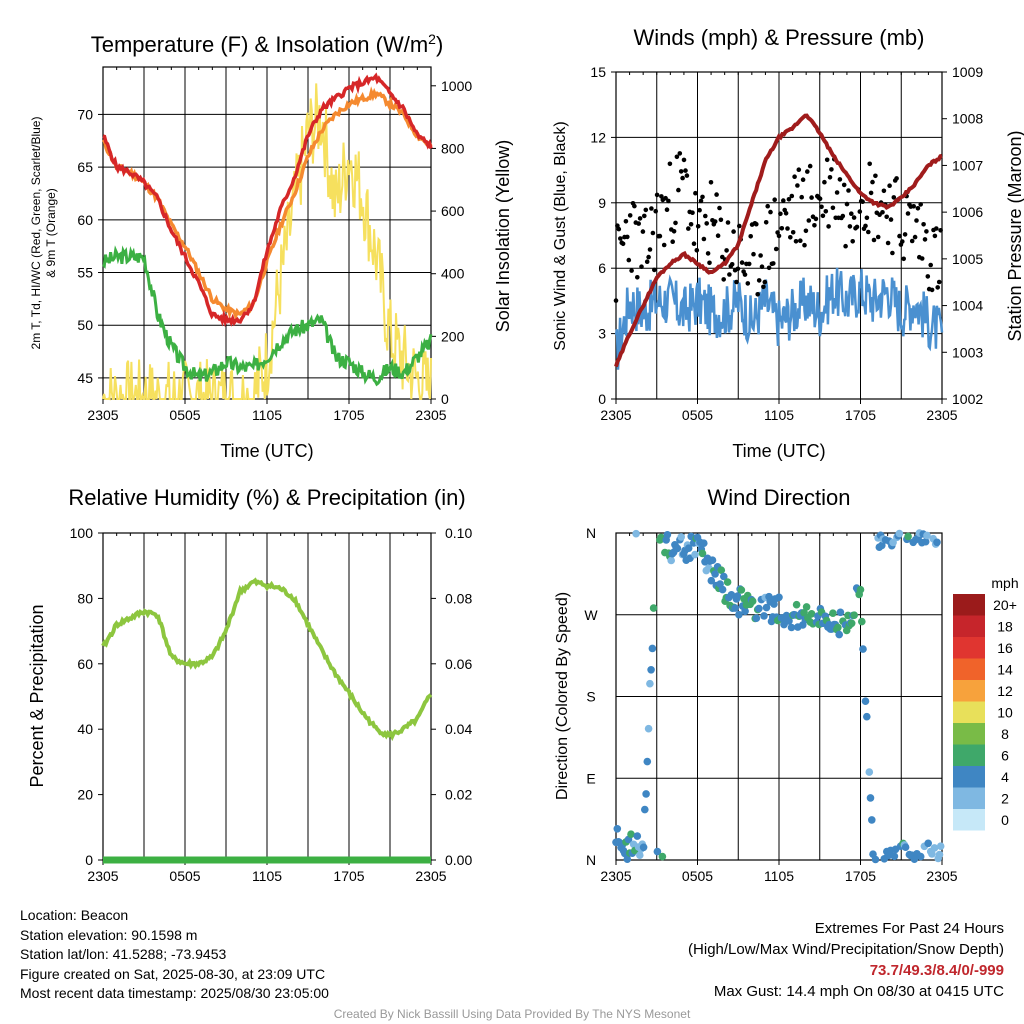 The image size is (1024, 1024). What do you see at coordinates (598, 72) in the screenshot?
I see `wind-ytick-label: 15` at bounding box center [598, 72].